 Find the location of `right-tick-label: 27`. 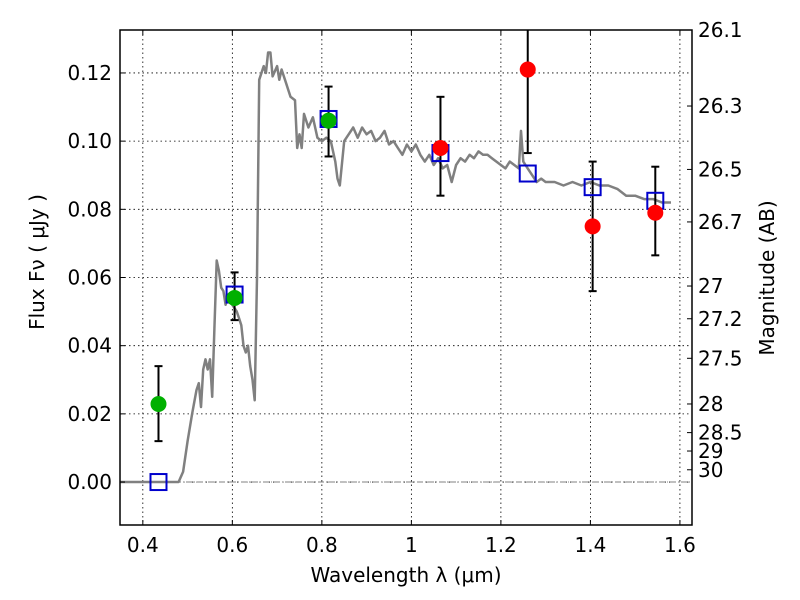

right-tick-label: 27 is located at coordinates (710, 286).